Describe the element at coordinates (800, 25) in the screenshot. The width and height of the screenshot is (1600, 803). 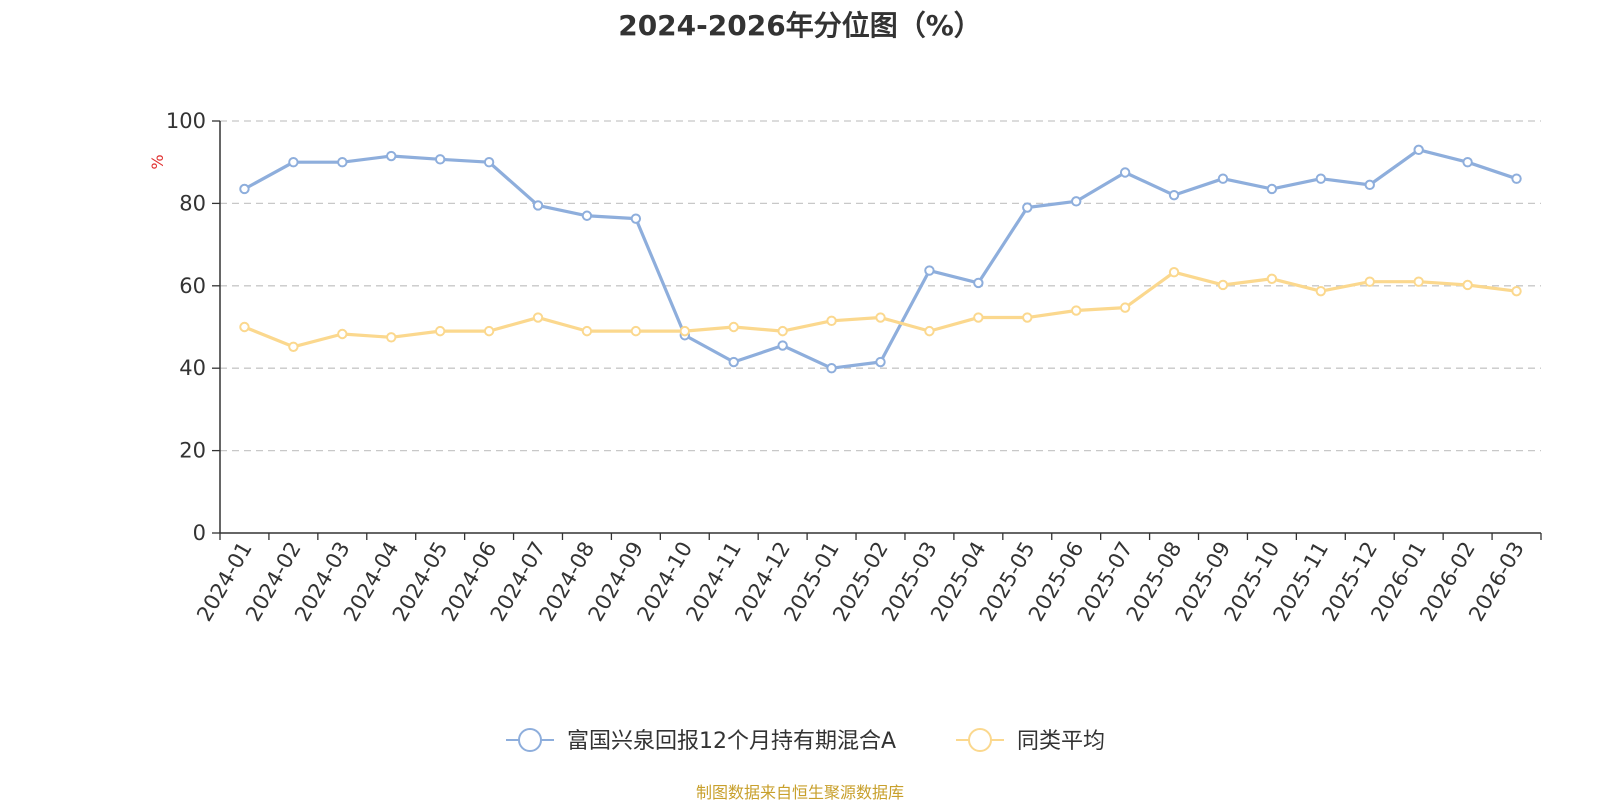
I see `chart-title: 2024-2026年分位图（%）` at that location.